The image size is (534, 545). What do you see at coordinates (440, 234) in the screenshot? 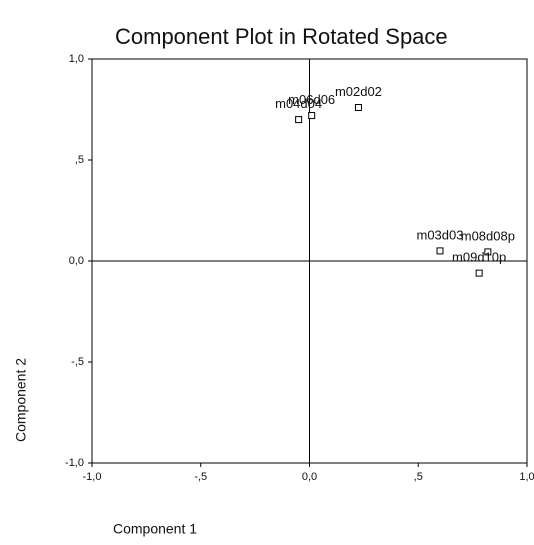
I see `point-label: m03d03` at bounding box center [440, 234].